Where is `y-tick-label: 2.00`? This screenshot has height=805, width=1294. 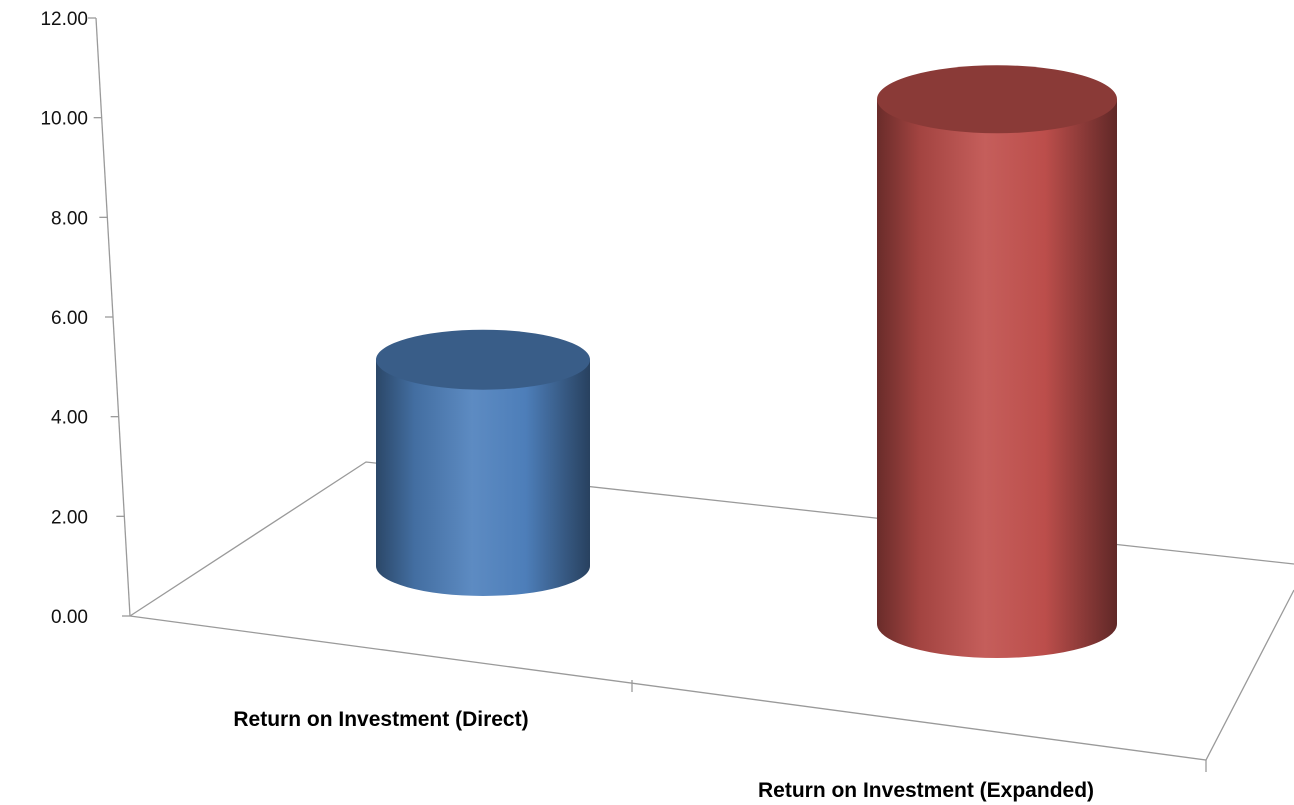
y-tick-label: 2.00 is located at coordinates (69, 517).